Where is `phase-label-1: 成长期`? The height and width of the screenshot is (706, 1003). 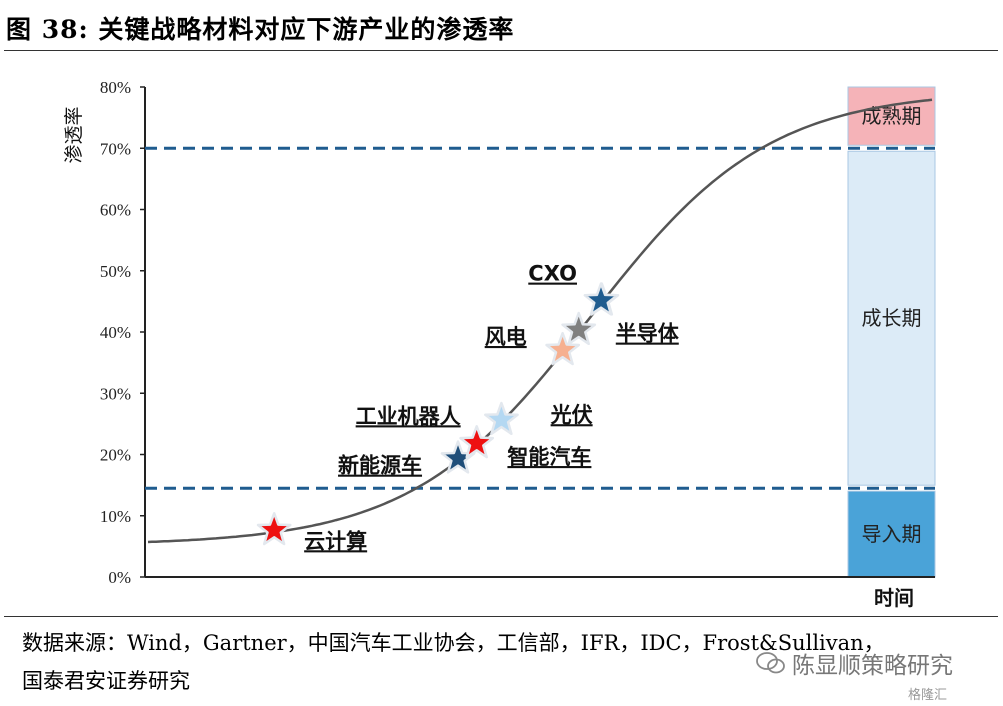 phase-label-1: 成长期 is located at coordinates (892, 318).